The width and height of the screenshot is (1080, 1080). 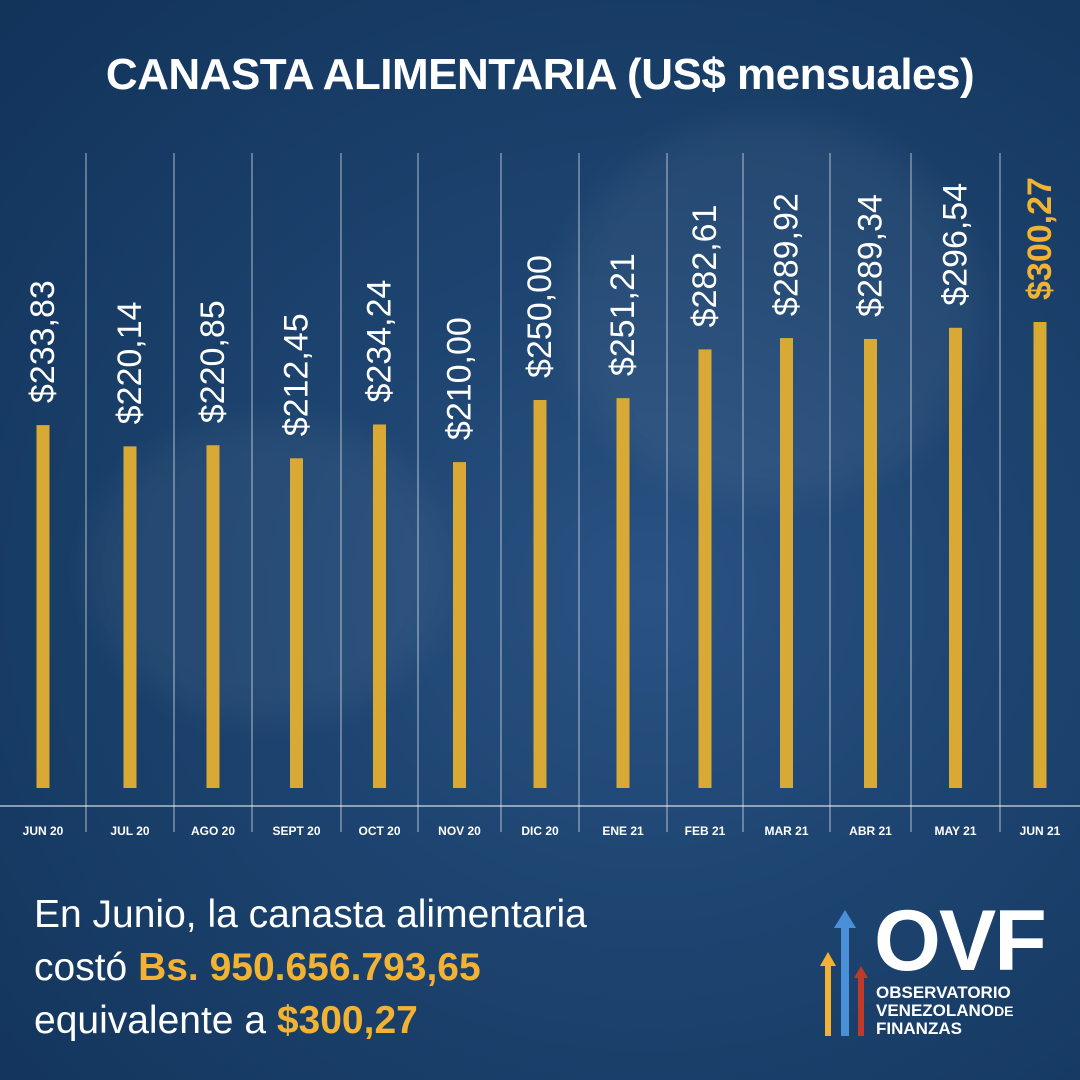 What do you see at coordinates (623, 314) in the screenshot?
I see `bar-value-label: $251,21` at bounding box center [623, 314].